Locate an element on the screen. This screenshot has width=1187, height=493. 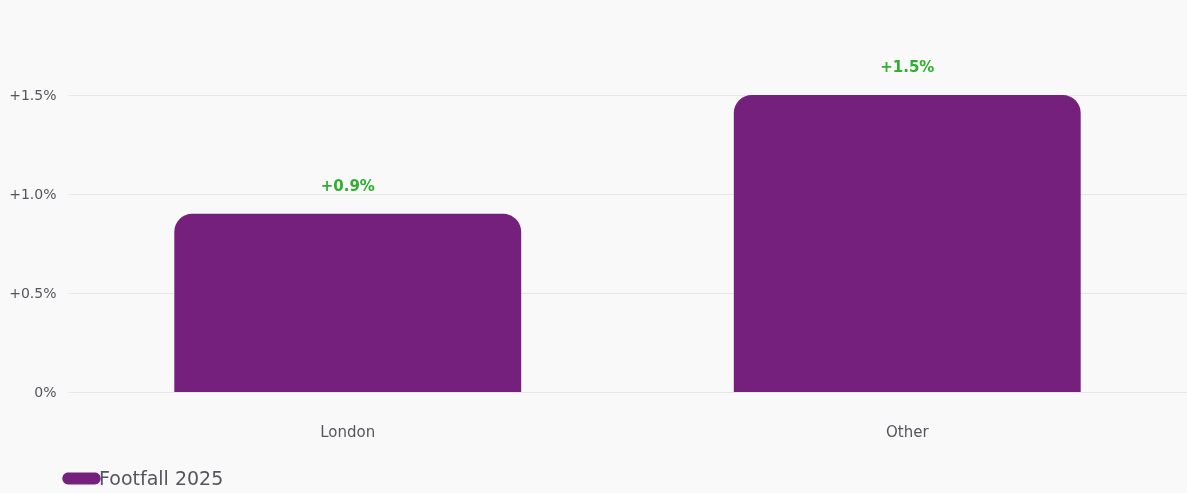
y-tick-label: +1.0% is located at coordinates (33, 193).